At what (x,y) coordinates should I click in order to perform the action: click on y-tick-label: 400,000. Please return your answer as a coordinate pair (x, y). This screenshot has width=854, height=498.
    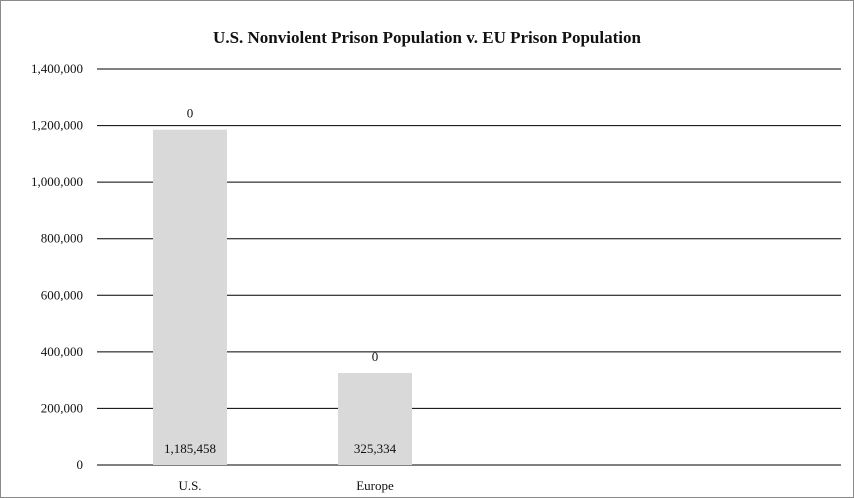
    Looking at the image, I should click on (62, 351).